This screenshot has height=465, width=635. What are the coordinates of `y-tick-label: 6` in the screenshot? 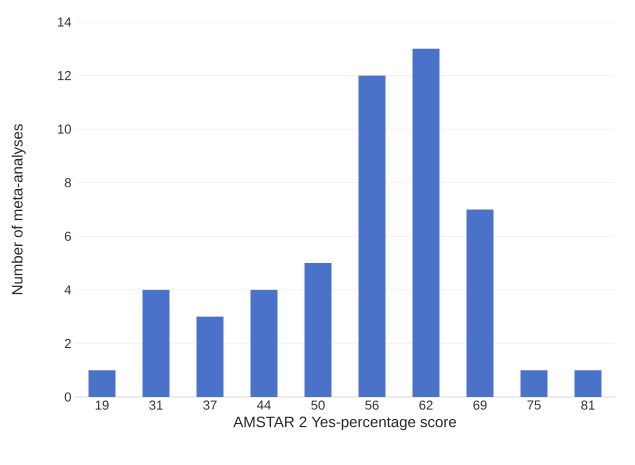 It's located at (67, 236).